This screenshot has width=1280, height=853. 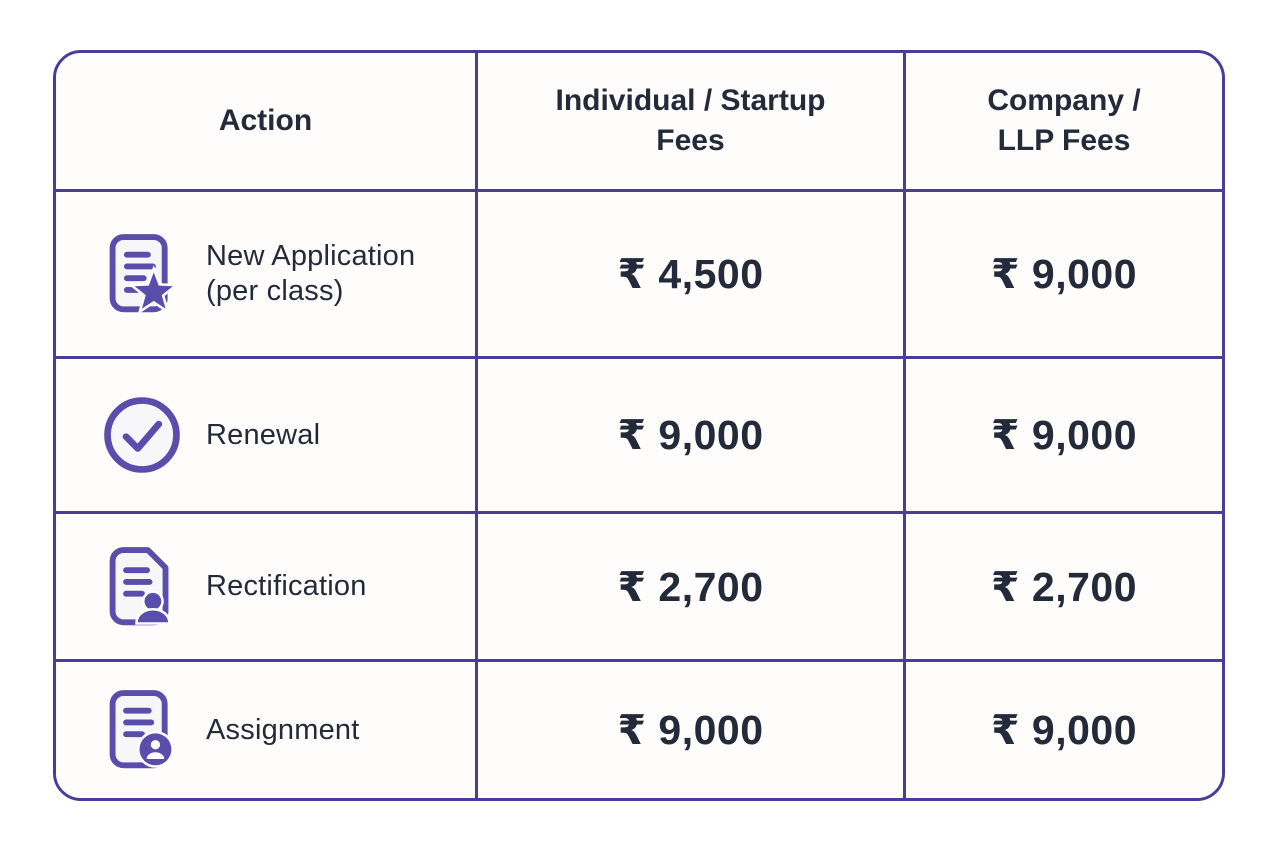 I want to click on fee-cell-rectification-company: ₹ 2,700, so click(x=1064, y=588).